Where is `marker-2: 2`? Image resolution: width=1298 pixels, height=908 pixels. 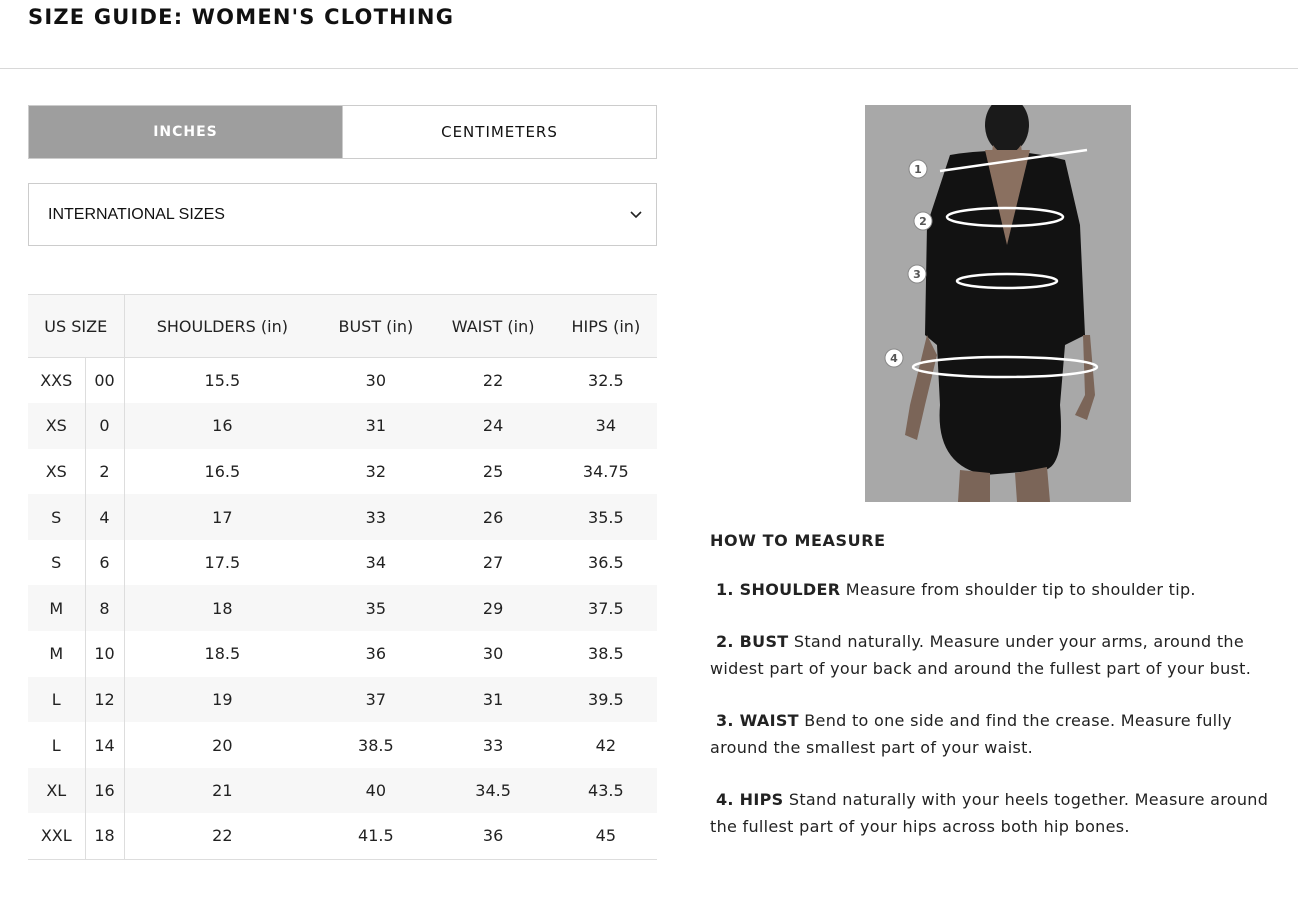
marker-2: 2 is located at coordinates (923, 221).